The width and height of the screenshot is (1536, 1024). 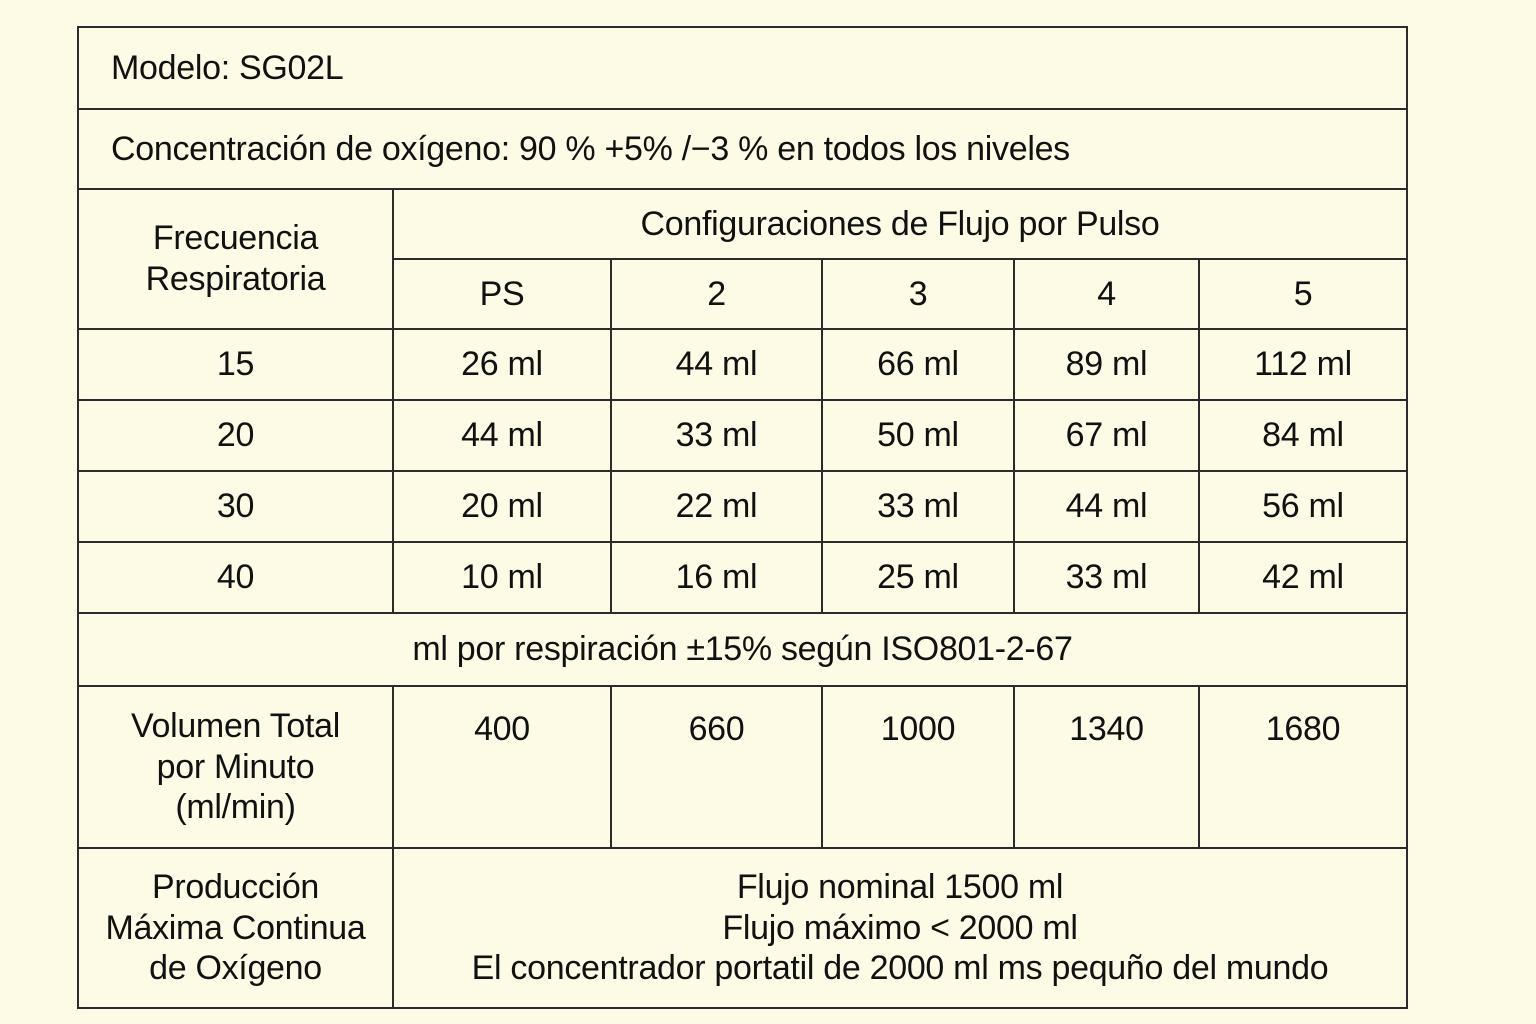 I want to click on value-cell: 16 ml, so click(x=716, y=577).